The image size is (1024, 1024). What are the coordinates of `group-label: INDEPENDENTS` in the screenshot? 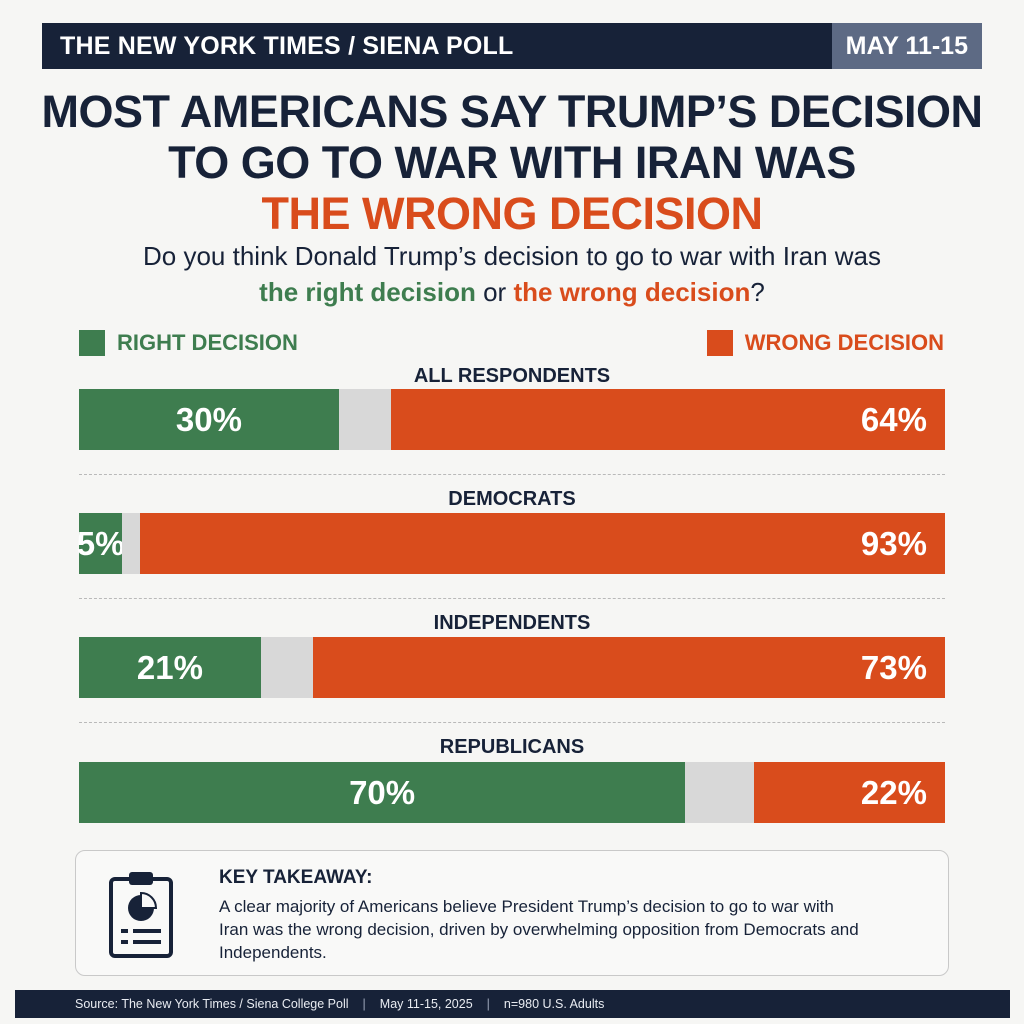 It's located at (512, 623).